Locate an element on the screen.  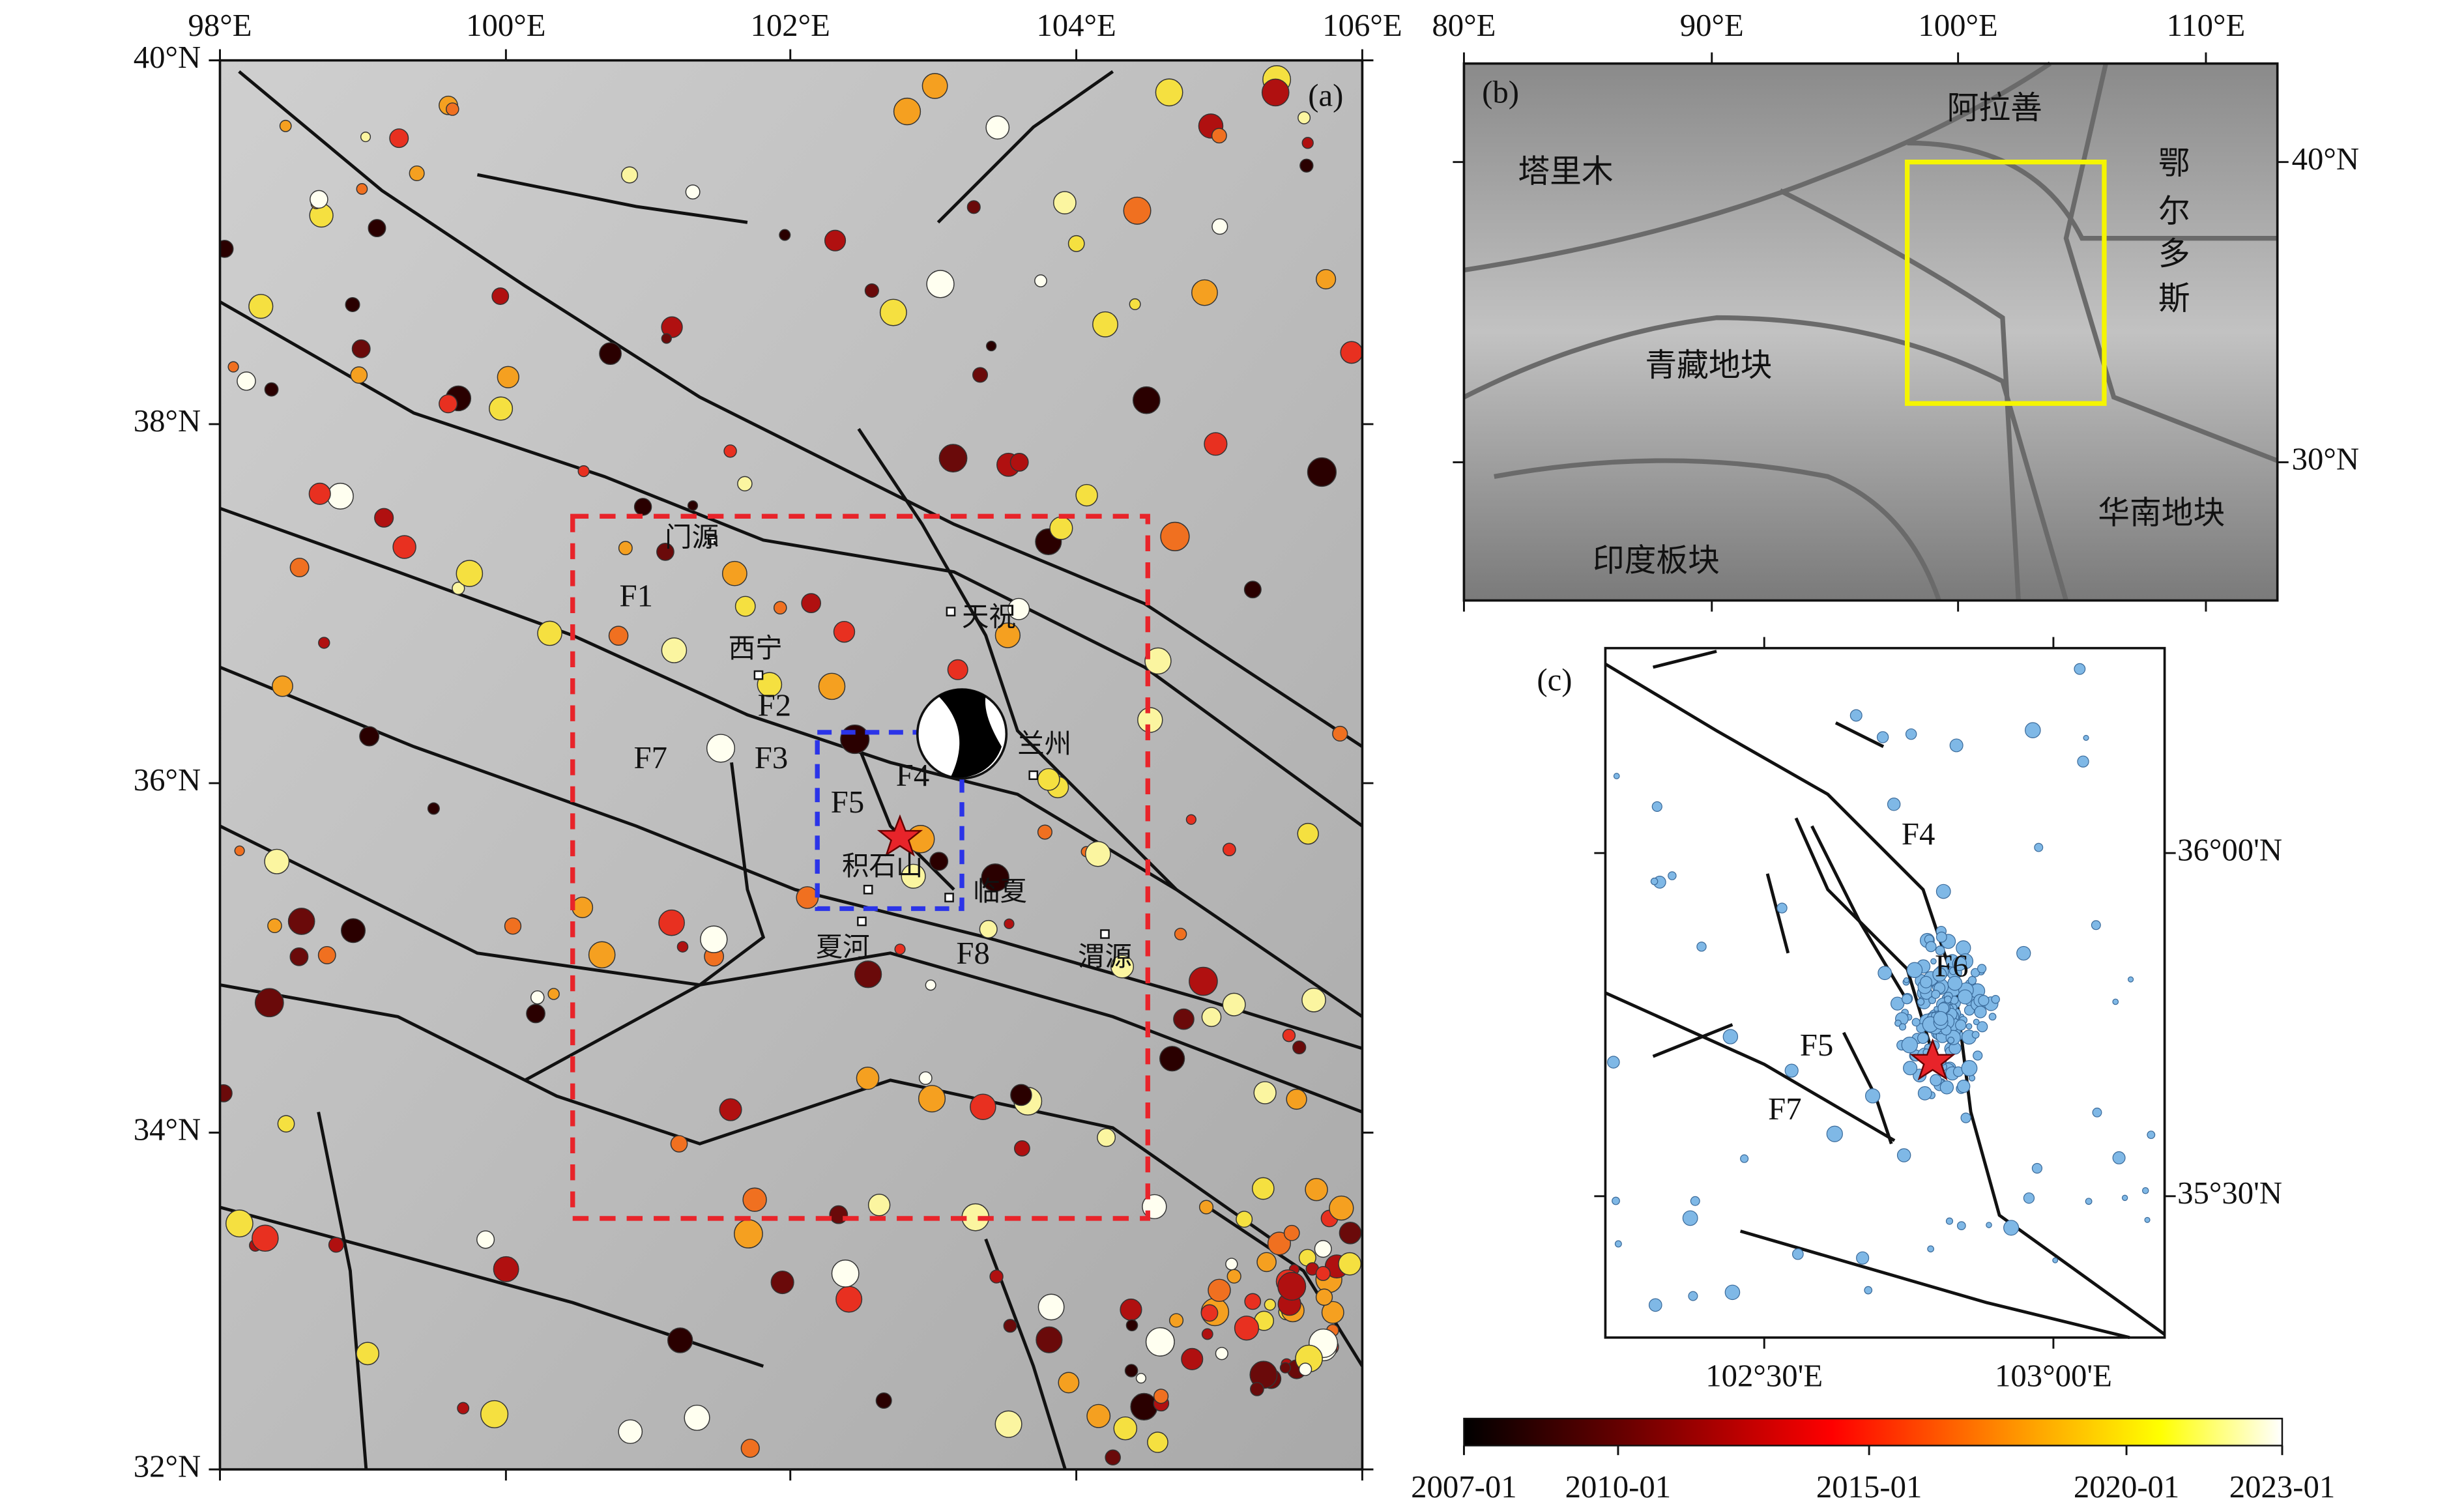
x-tick-label: 98°E is located at coordinates (220, 25).